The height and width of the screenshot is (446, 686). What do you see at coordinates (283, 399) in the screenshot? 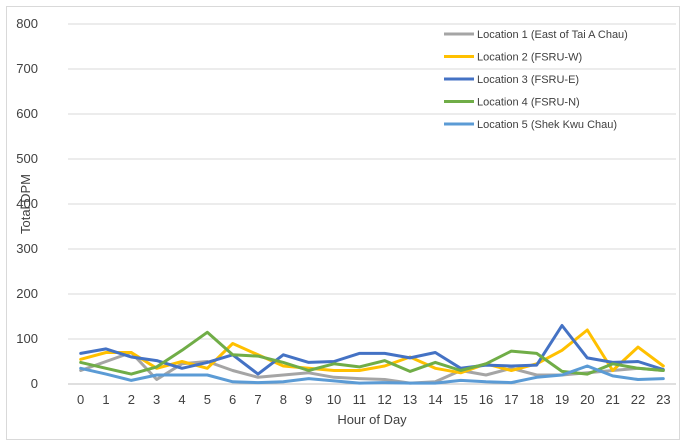
I see `x-tick-label: 8` at bounding box center [283, 399].